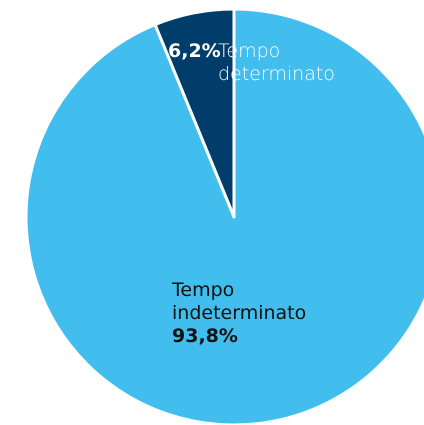 Image resolution: width=424 pixels, height=425 pixels. What do you see at coordinates (276, 62) in the screenshot?
I see `slice-label: Tempo determinato` at bounding box center [276, 62].